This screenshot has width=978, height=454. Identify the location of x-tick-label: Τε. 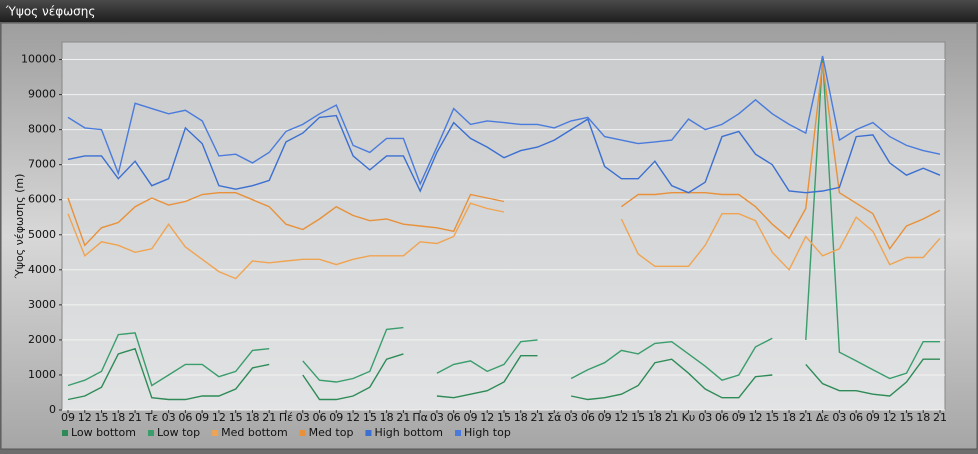
(152, 417).